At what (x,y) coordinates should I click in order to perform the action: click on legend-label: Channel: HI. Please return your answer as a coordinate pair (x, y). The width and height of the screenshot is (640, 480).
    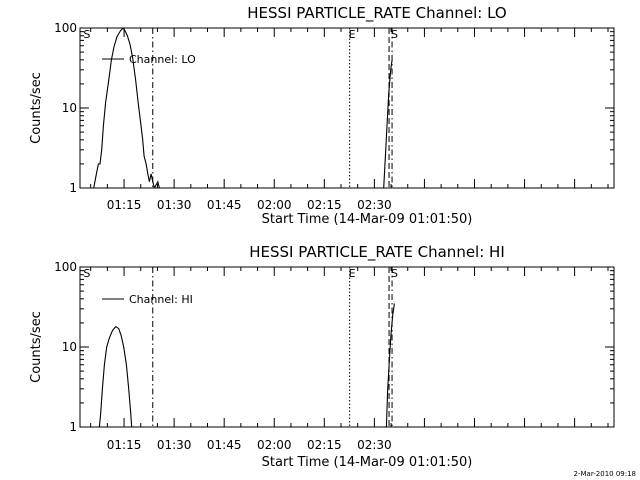
    Looking at the image, I should click on (161, 299).